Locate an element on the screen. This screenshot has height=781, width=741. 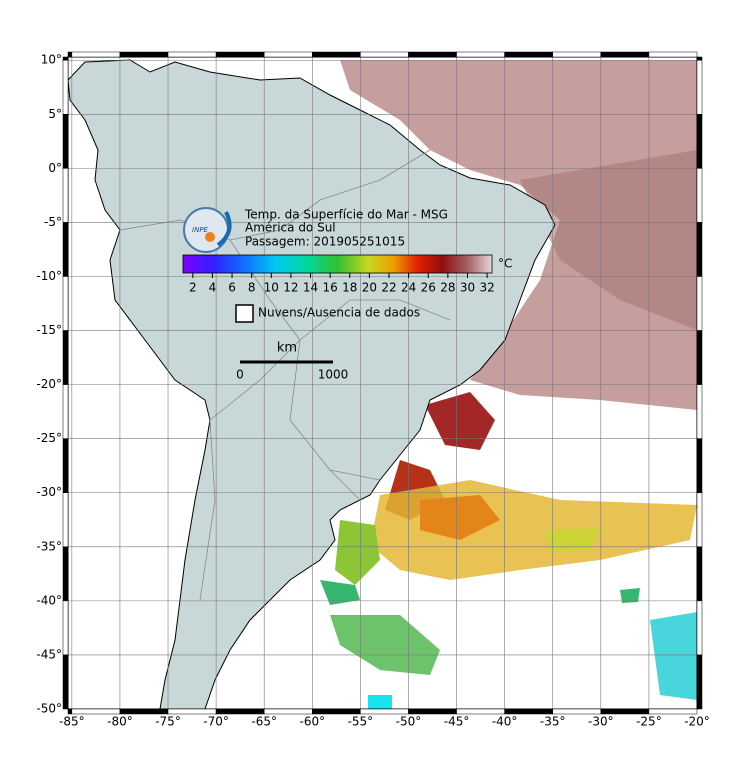
x-tick-label: -60° is located at coordinates (312, 722).